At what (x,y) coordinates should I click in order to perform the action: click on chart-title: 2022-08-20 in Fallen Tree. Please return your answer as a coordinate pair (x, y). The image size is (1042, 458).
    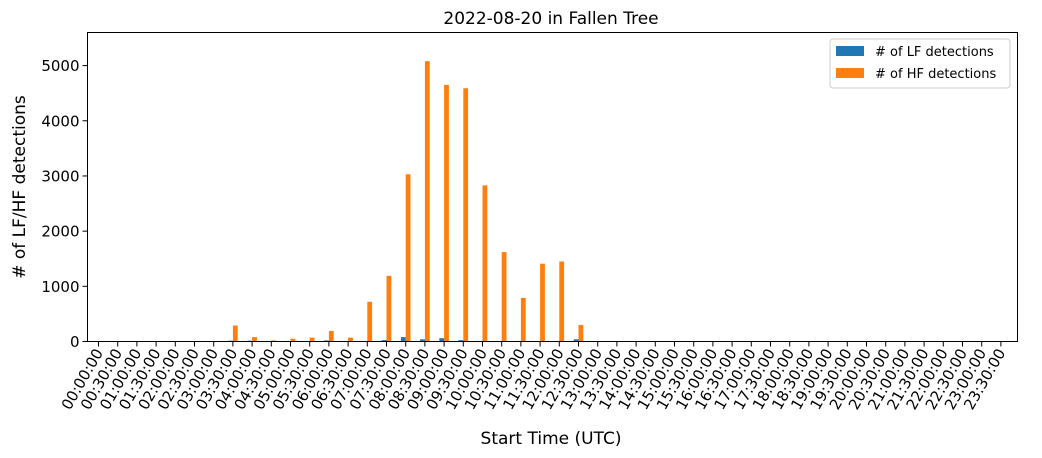
    Looking at the image, I should click on (550, 19).